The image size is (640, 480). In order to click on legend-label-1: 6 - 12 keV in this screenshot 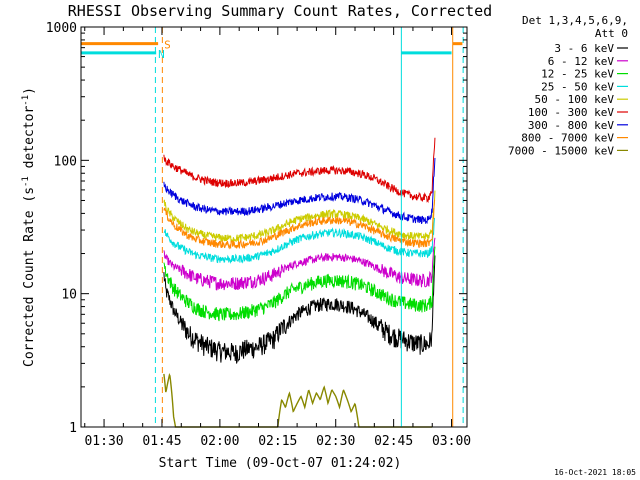, I will do `click(581, 61)`.